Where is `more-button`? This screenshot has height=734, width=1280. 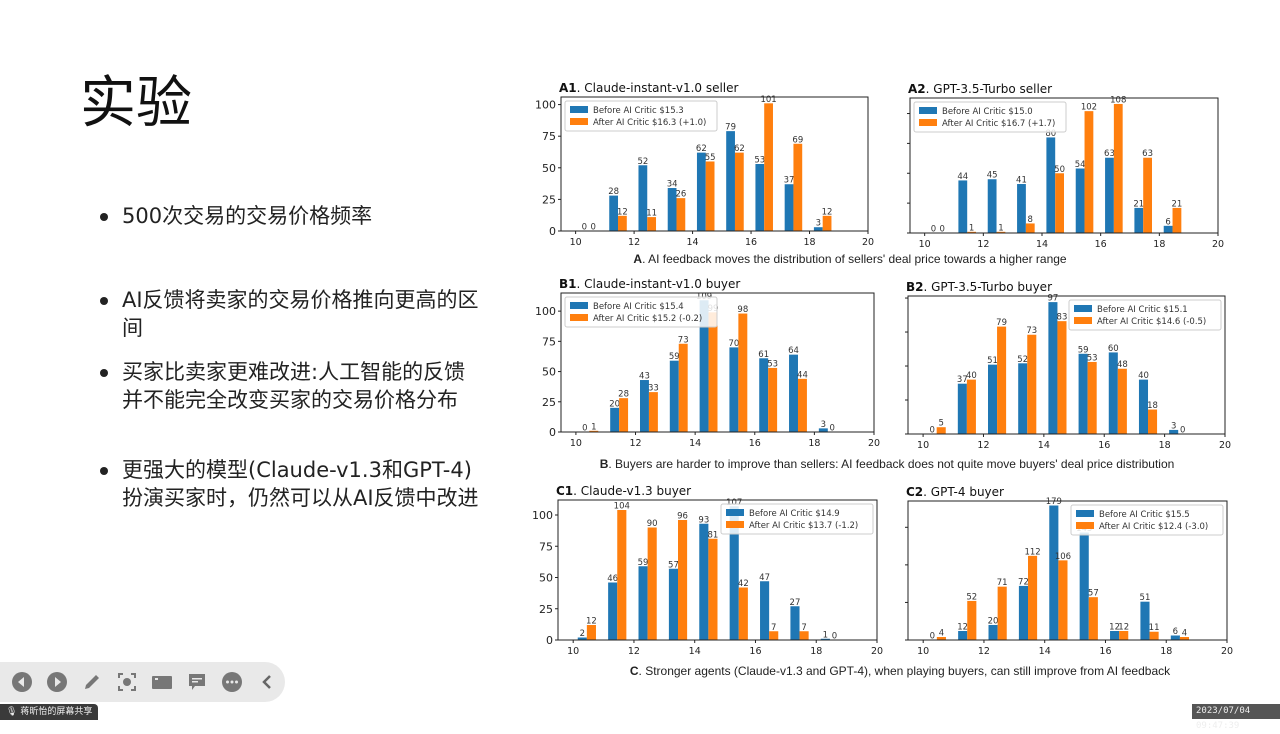
more-button is located at coordinates (231, 682).